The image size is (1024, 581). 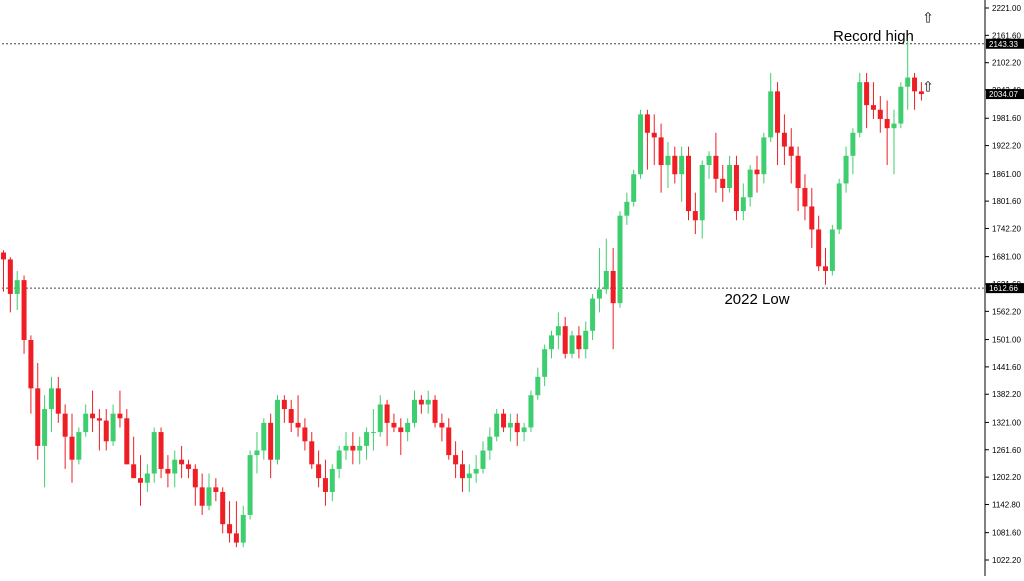 What do you see at coordinates (1006, 340) in the screenshot?
I see `y-tick-label: 1501.00` at bounding box center [1006, 340].